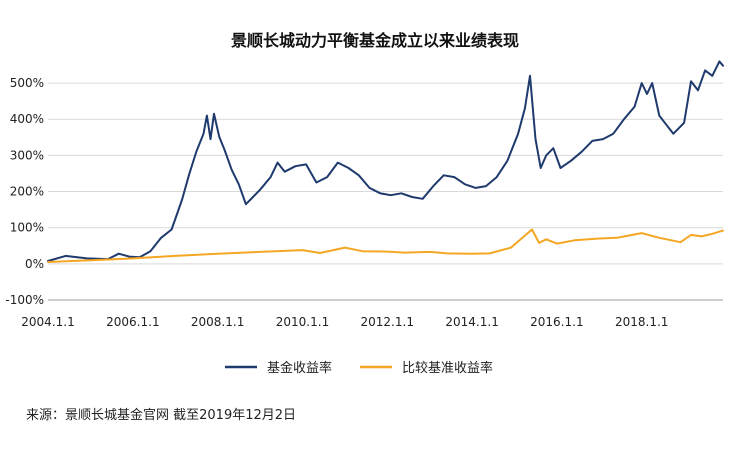 This screenshot has width=750, height=450. Describe the element at coordinates (302, 322) in the screenshot. I see `x-tick-label-3: 2010.1.1` at that location.